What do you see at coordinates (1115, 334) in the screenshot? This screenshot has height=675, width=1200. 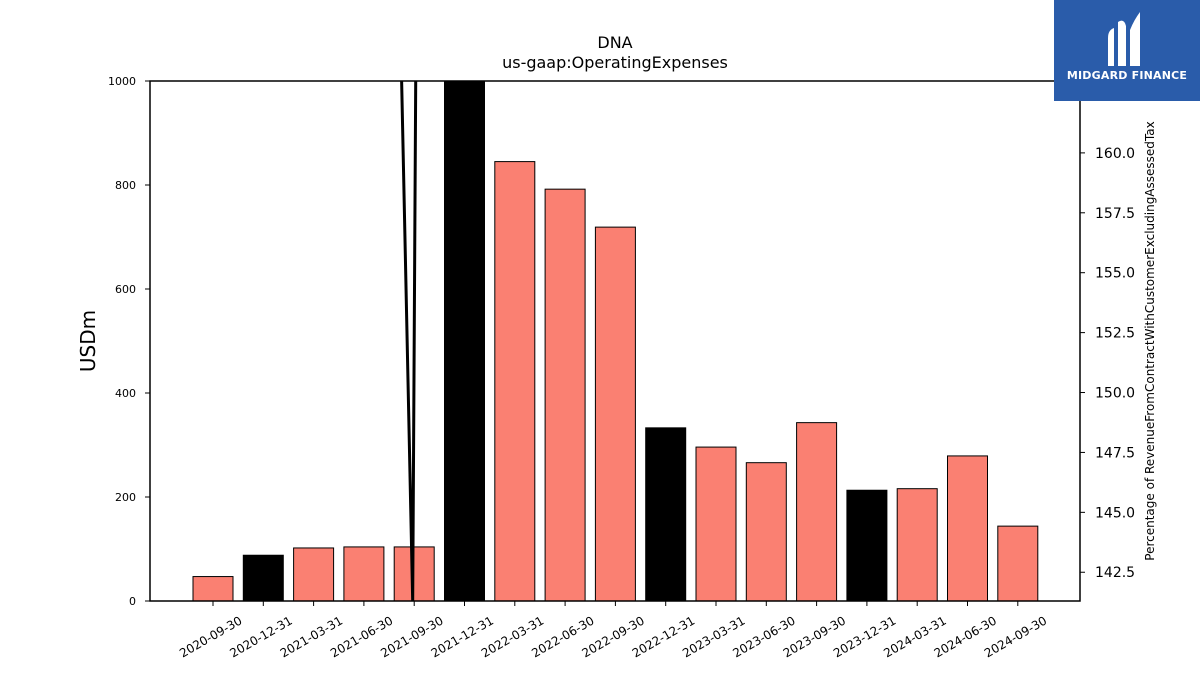 I see `y2-tick-label: 152.5` at bounding box center [1115, 334].